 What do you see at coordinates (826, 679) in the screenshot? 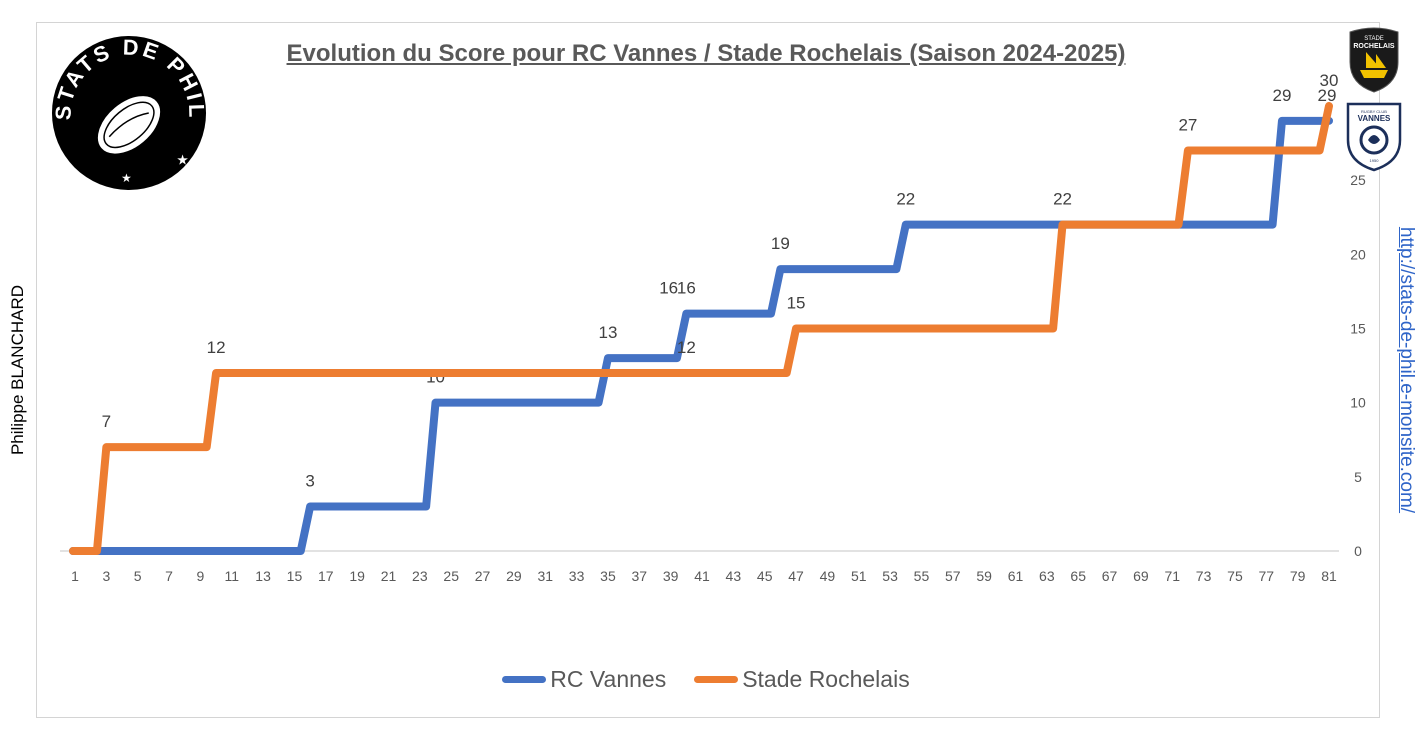
I see `legend-label: Stade Rochelais` at bounding box center [826, 679].